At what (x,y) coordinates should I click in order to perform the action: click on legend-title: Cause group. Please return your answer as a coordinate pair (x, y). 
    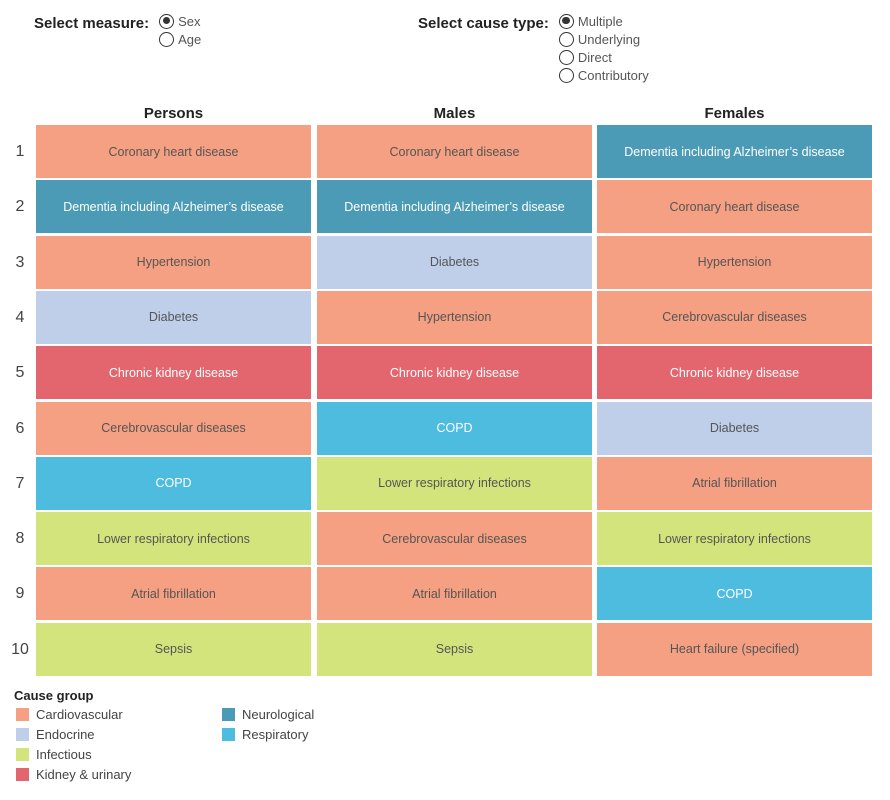
    Looking at the image, I should click on (54, 695).